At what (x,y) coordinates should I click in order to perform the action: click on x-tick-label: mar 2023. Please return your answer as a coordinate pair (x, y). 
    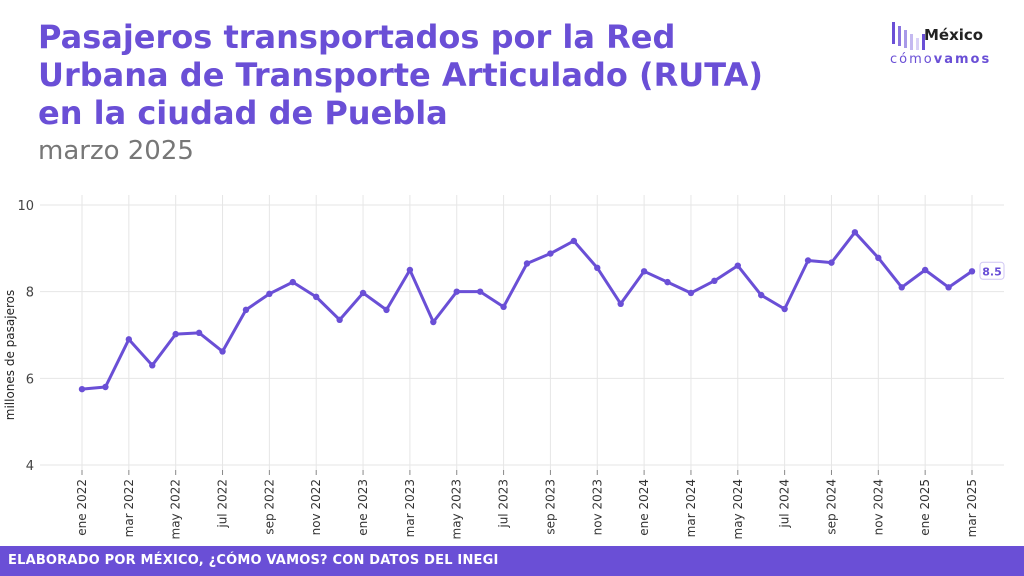
    Looking at the image, I should click on (410, 508).